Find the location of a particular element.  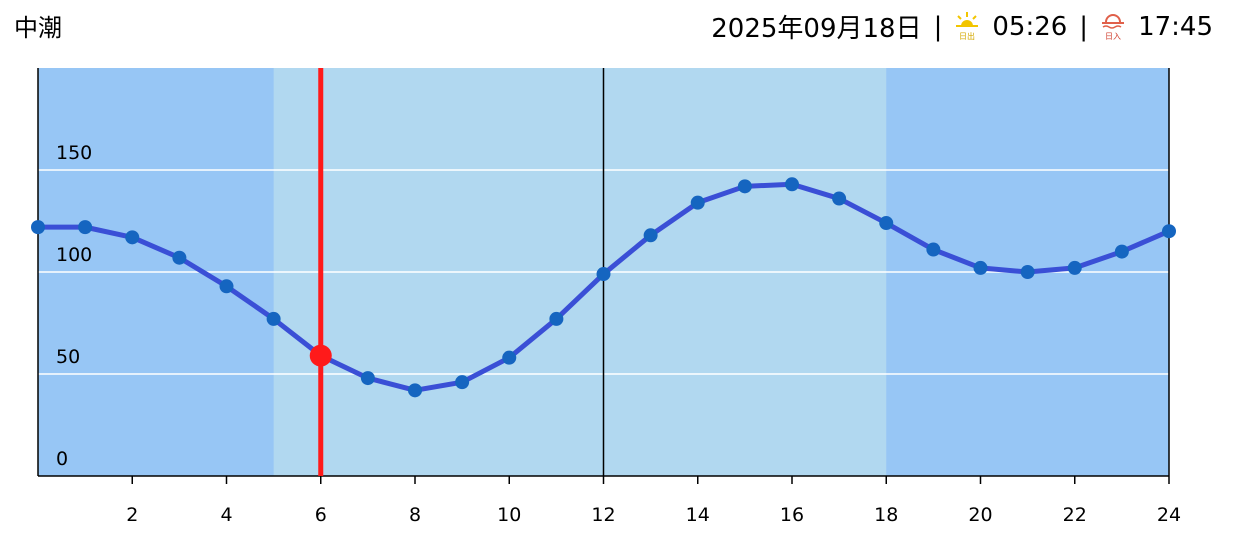

y-tick-label: 50 is located at coordinates (68, 357).